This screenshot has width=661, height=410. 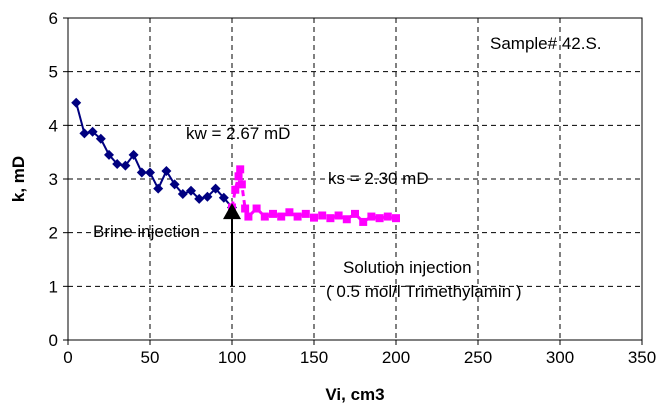 I want to click on y-tick-label: 4, so click(x=53, y=125).